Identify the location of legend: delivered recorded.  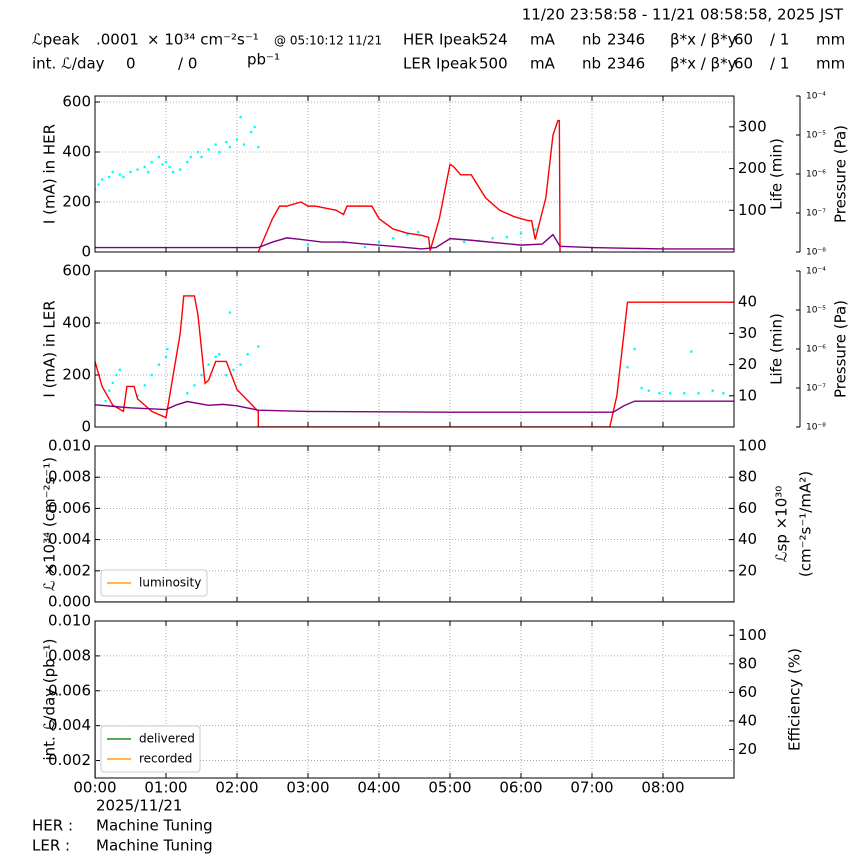
(150, 749).